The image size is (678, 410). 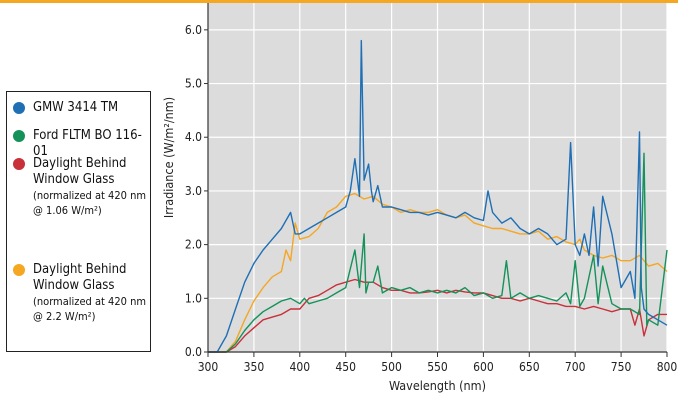 What do you see at coordinates (76, 107) in the screenshot?
I see `legend-label: GMW 3414 TM` at bounding box center [76, 107].